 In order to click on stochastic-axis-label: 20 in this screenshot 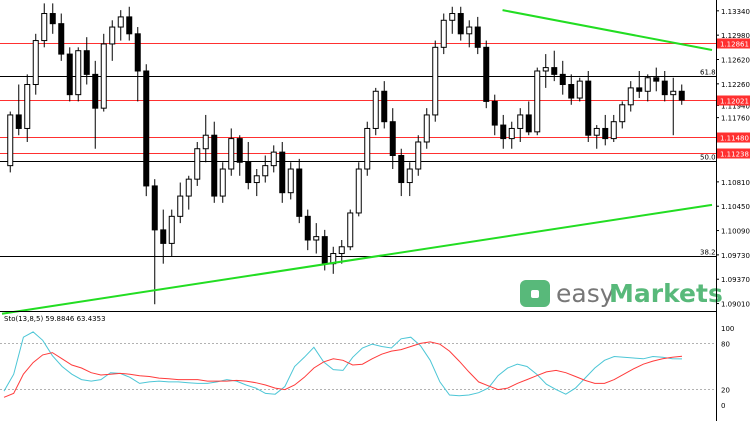, I will do `click(725, 391)`.